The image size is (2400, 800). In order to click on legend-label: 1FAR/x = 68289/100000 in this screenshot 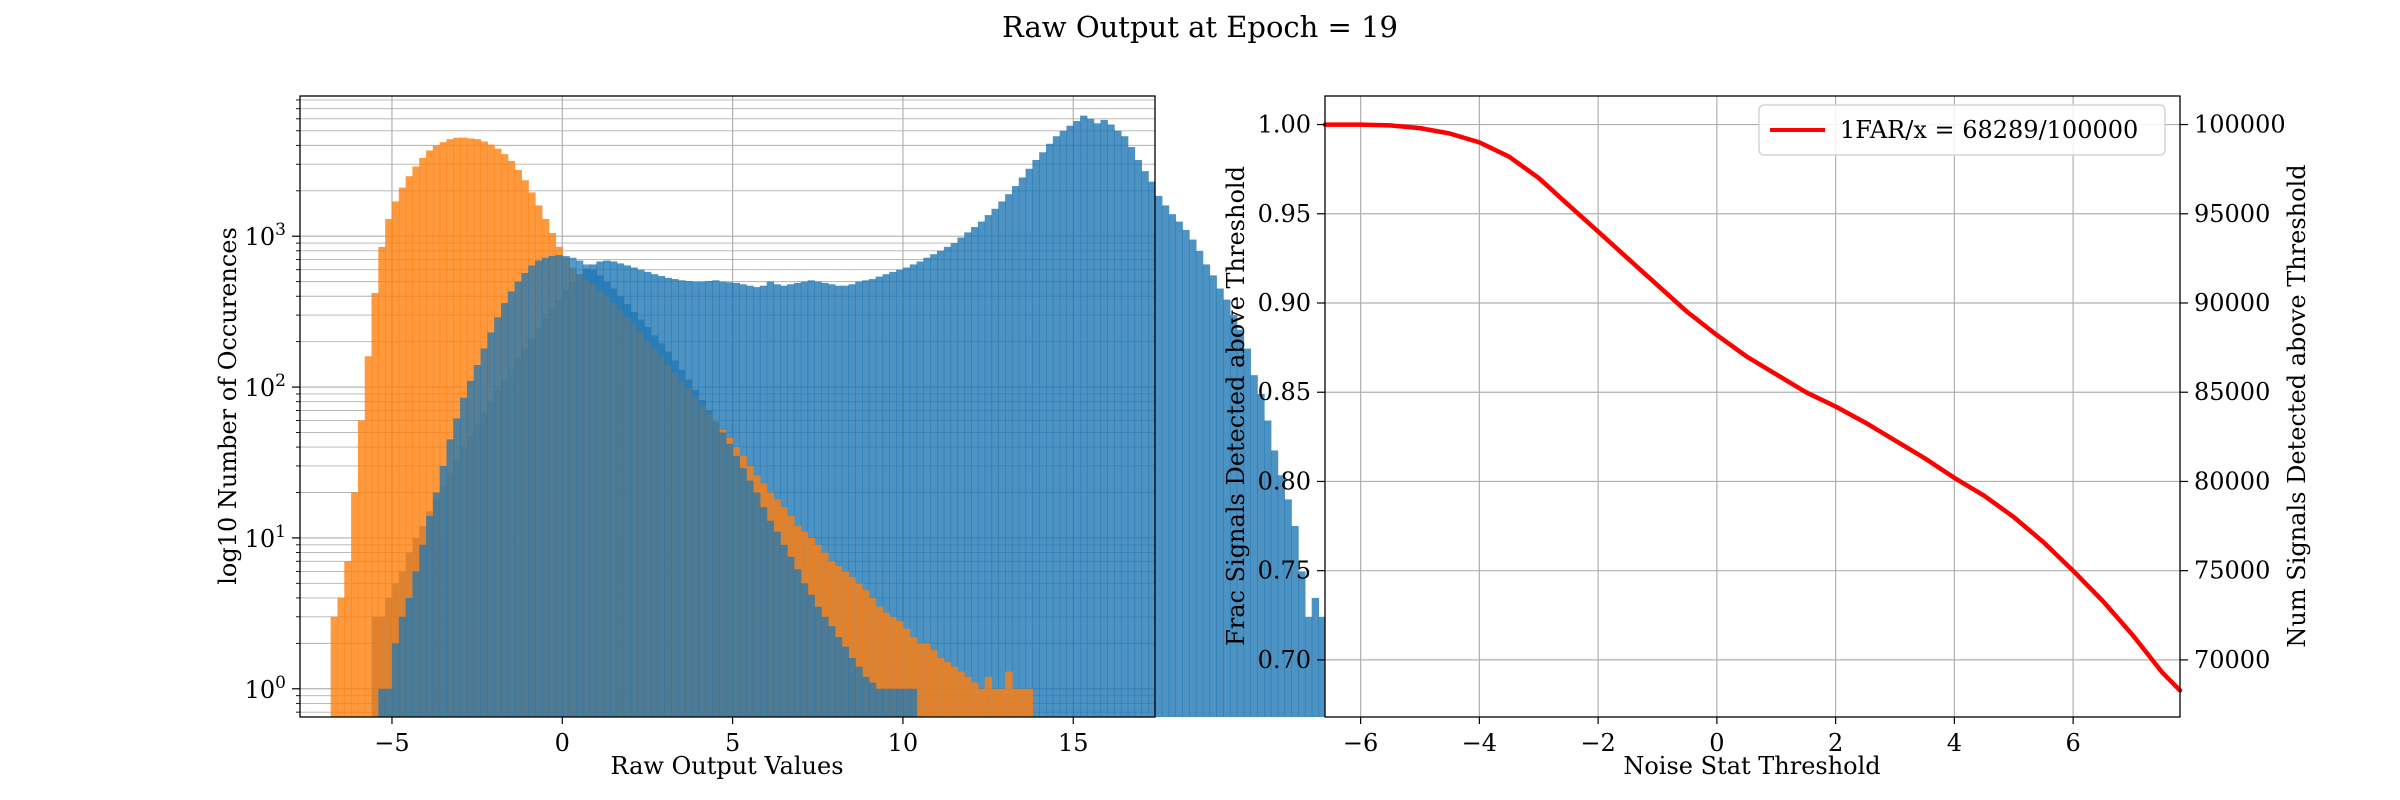, I will do `click(1989, 130)`.